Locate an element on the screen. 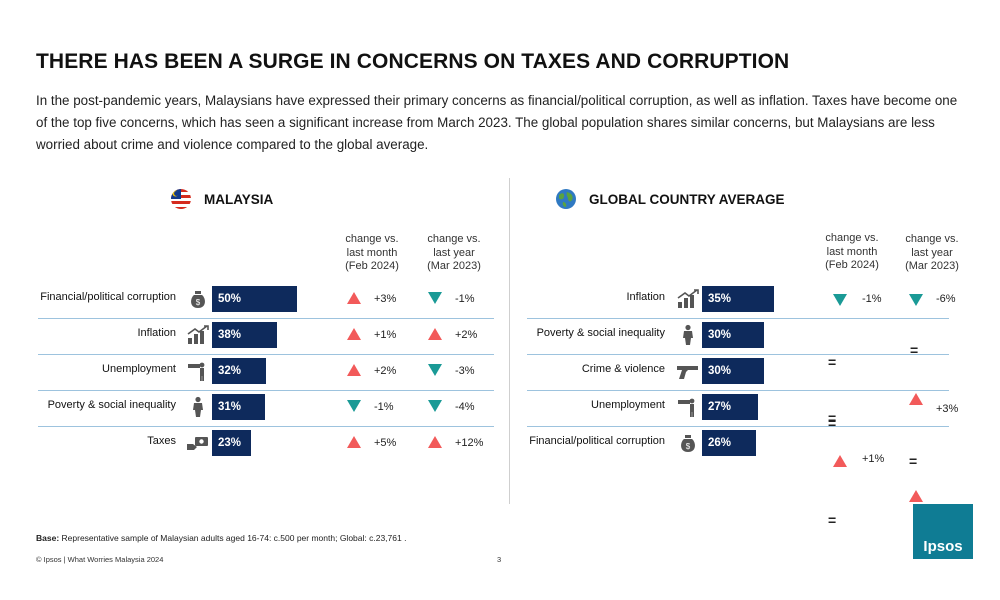 The image size is (1000, 600). malaysia-panel-title: MALAYSIA is located at coordinates (239, 199).